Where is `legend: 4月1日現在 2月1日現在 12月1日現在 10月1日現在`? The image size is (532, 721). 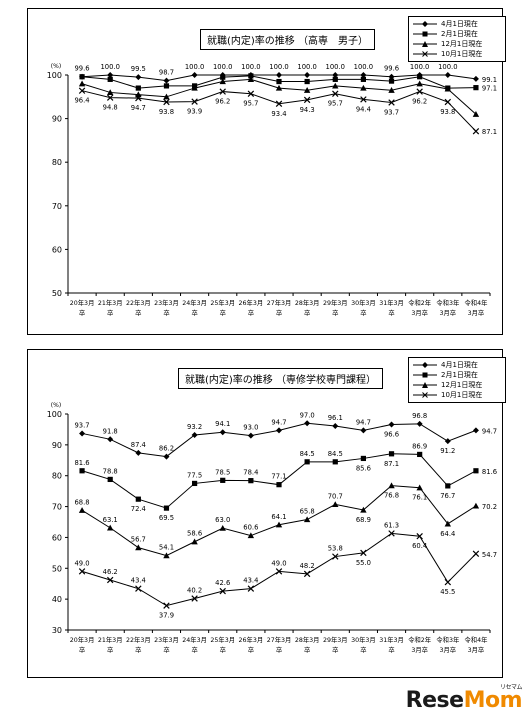
legend: 4月1日現在 2月1日現在 12月1日現在 10月1日現在 is located at coordinates (457, 380).